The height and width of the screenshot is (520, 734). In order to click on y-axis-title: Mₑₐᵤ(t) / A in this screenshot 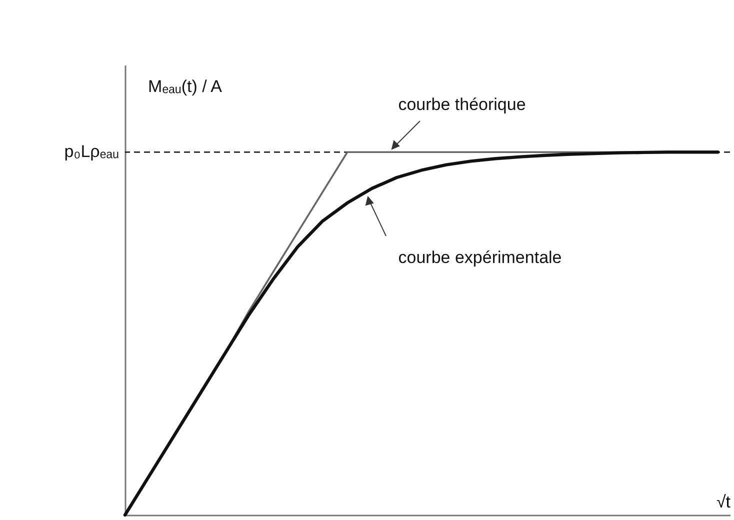, I will do `click(185, 86)`.